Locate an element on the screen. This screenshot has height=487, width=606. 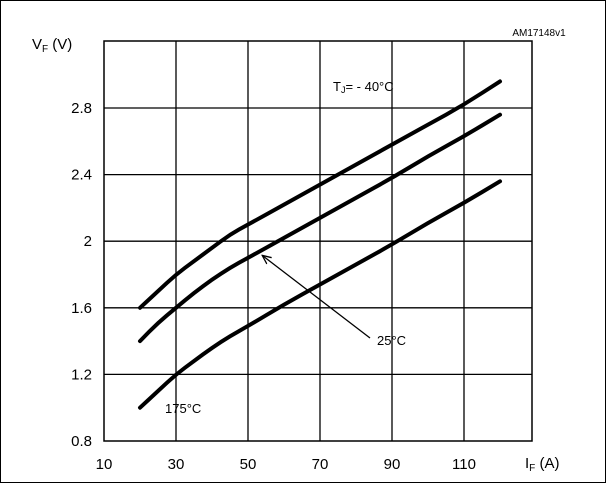
x-axis-label-sub: F is located at coordinates (532, 468).